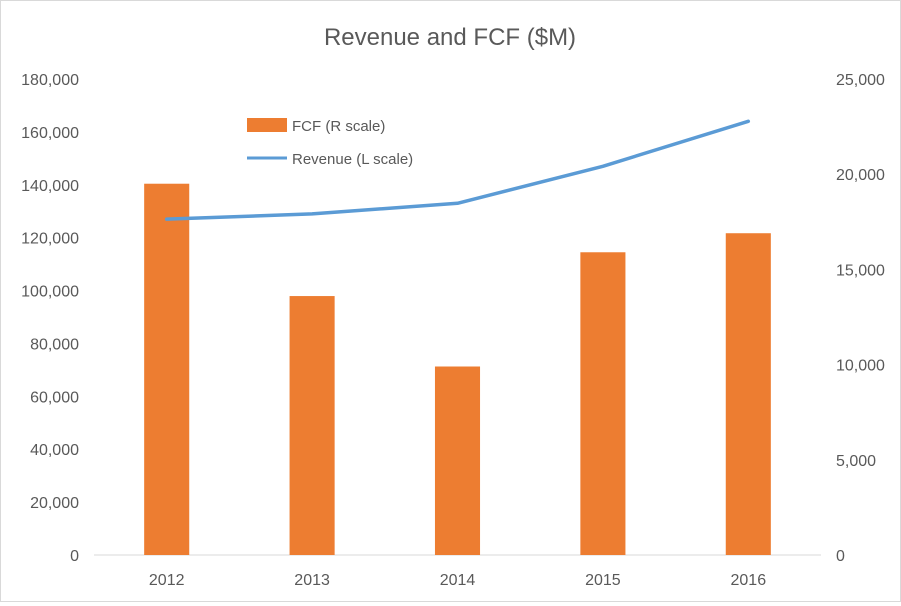 The image size is (901, 606). Describe the element at coordinates (54, 450) in the screenshot. I see `y-left-tick-label: 40,000` at that location.